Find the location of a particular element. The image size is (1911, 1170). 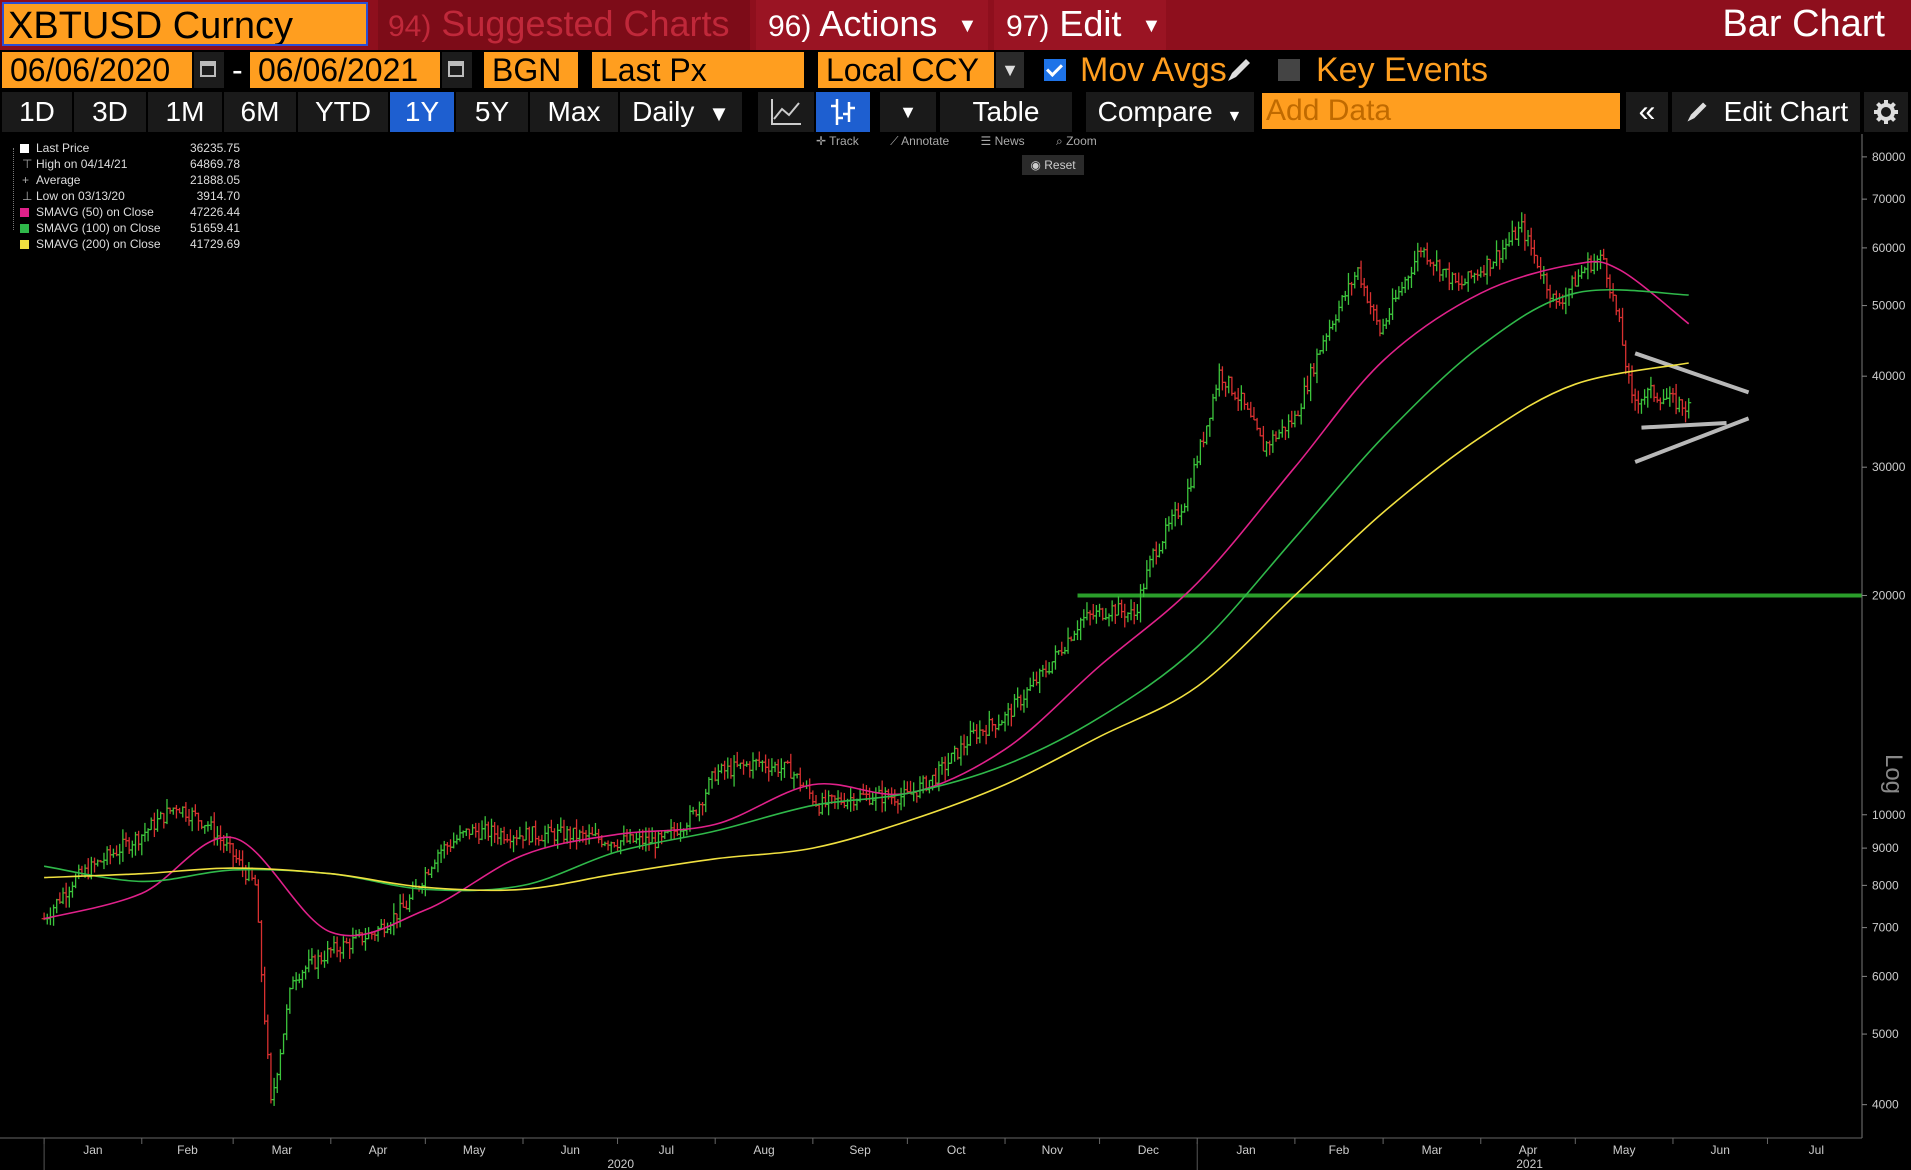

x-month-label: Mar is located at coordinates (1432, 1150).